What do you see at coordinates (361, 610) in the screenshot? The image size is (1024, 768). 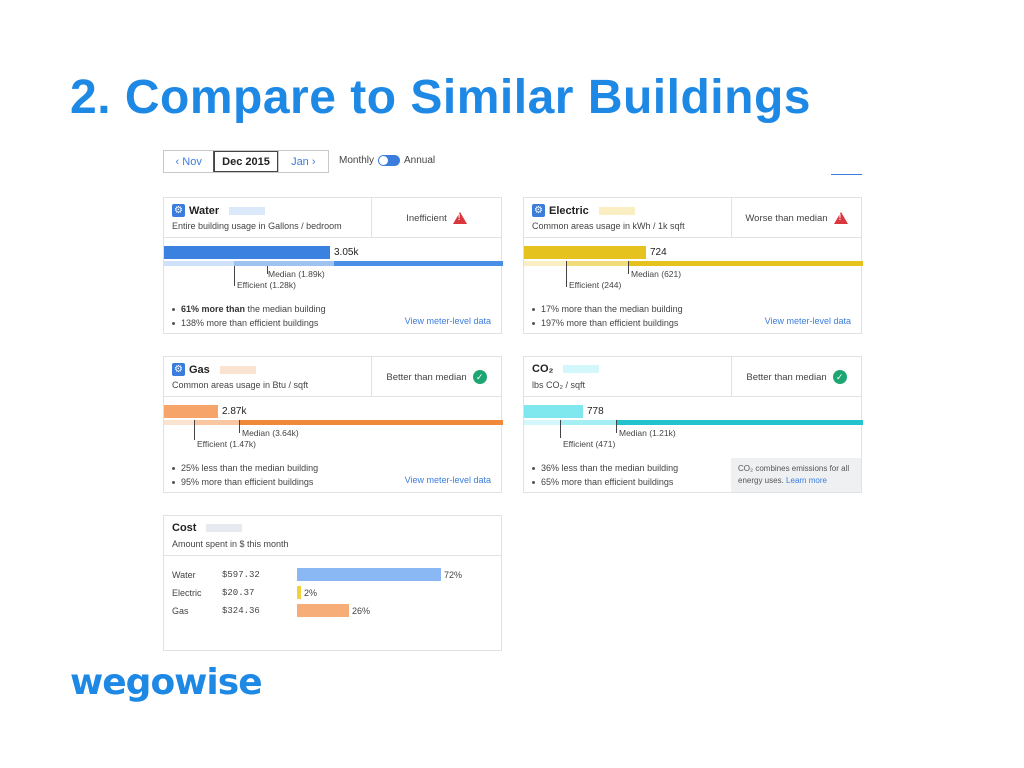 I see `cost-percent: 26%` at bounding box center [361, 610].